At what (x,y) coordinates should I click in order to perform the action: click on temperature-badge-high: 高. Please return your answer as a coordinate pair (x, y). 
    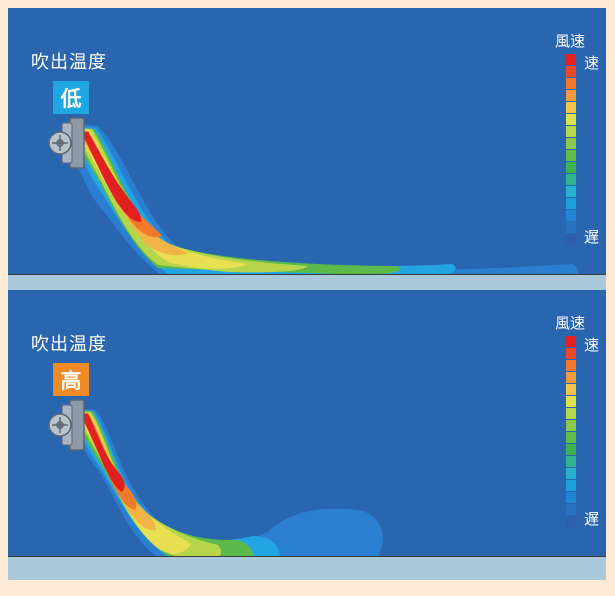
    Looking at the image, I should click on (71, 379).